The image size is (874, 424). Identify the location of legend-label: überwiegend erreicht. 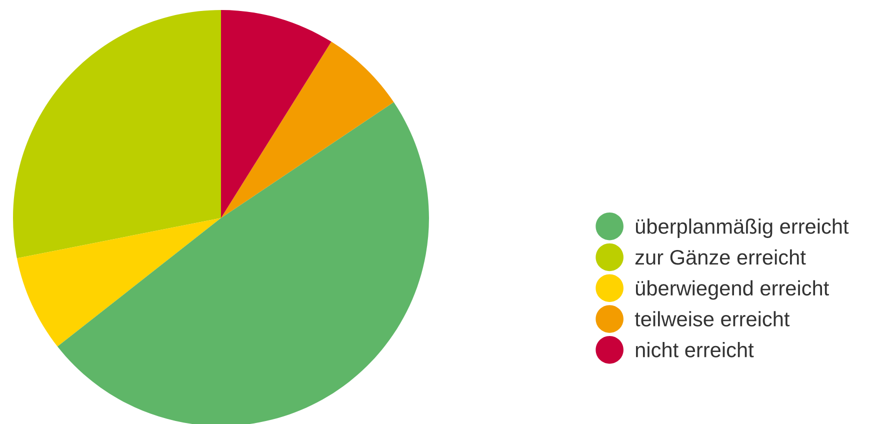
(732, 290).